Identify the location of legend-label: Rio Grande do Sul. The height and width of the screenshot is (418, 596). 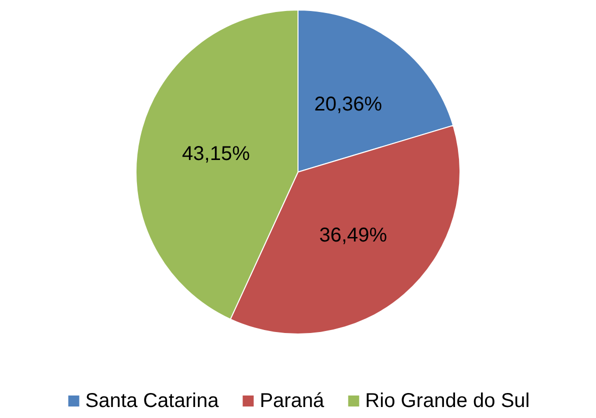
(447, 401).